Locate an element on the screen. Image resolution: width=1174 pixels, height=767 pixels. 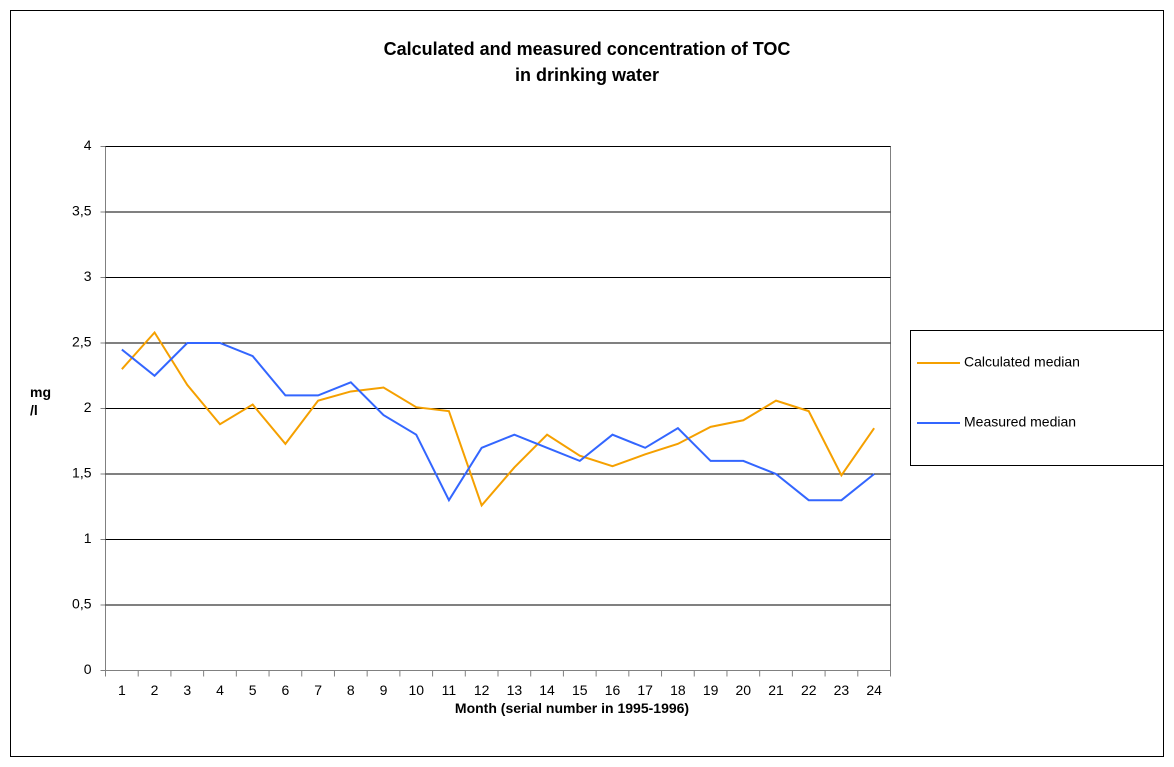
x-tick-label: 2 is located at coordinates (155, 690).